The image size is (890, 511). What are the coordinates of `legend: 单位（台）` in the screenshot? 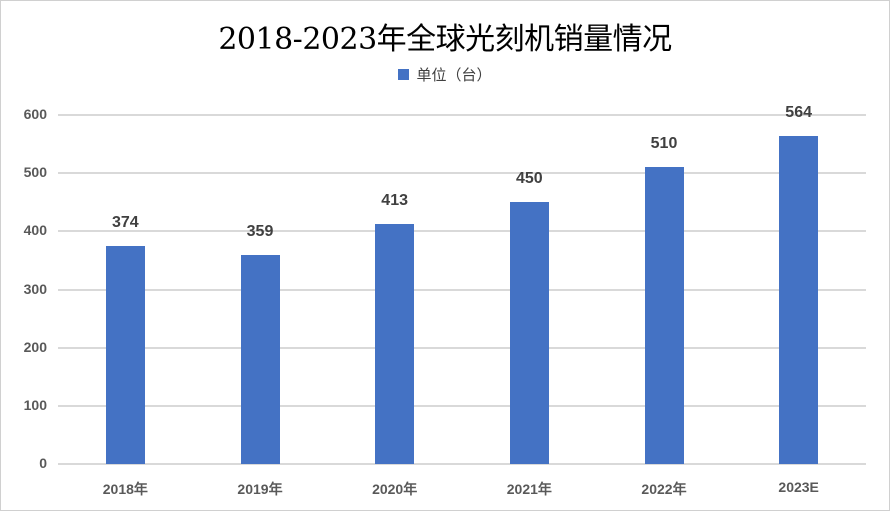 It's located at (445, 74).